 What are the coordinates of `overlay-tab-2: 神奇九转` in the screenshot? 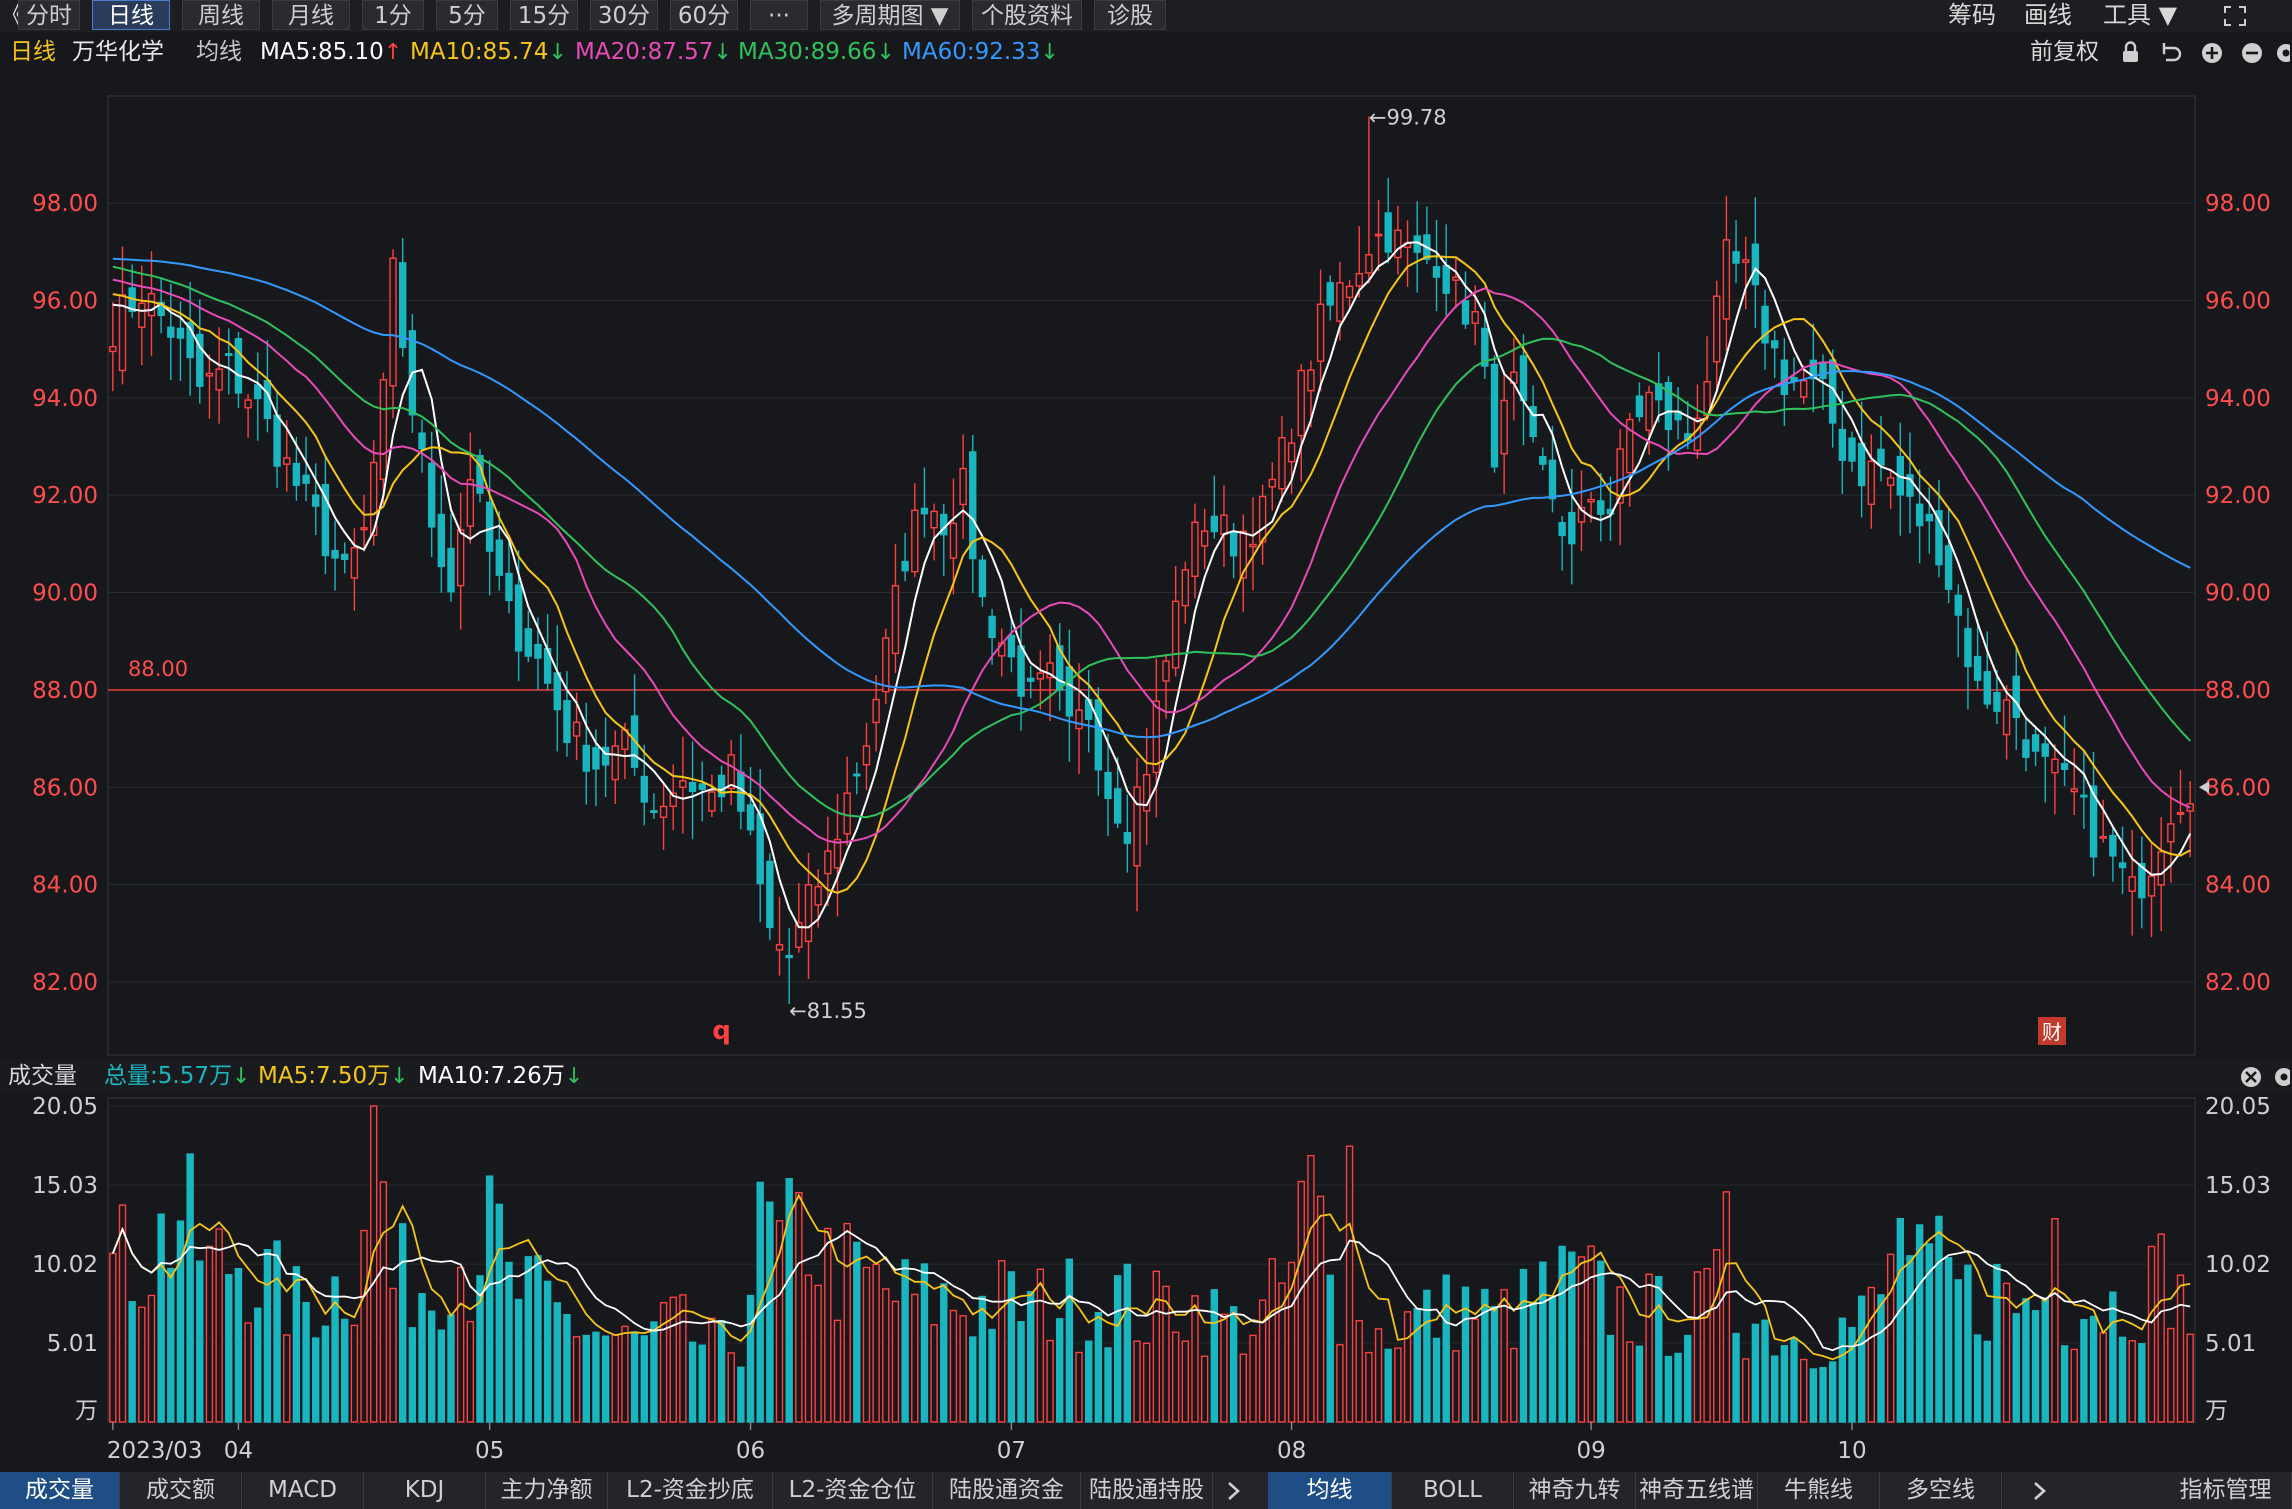 It's located at (1575, 1490).